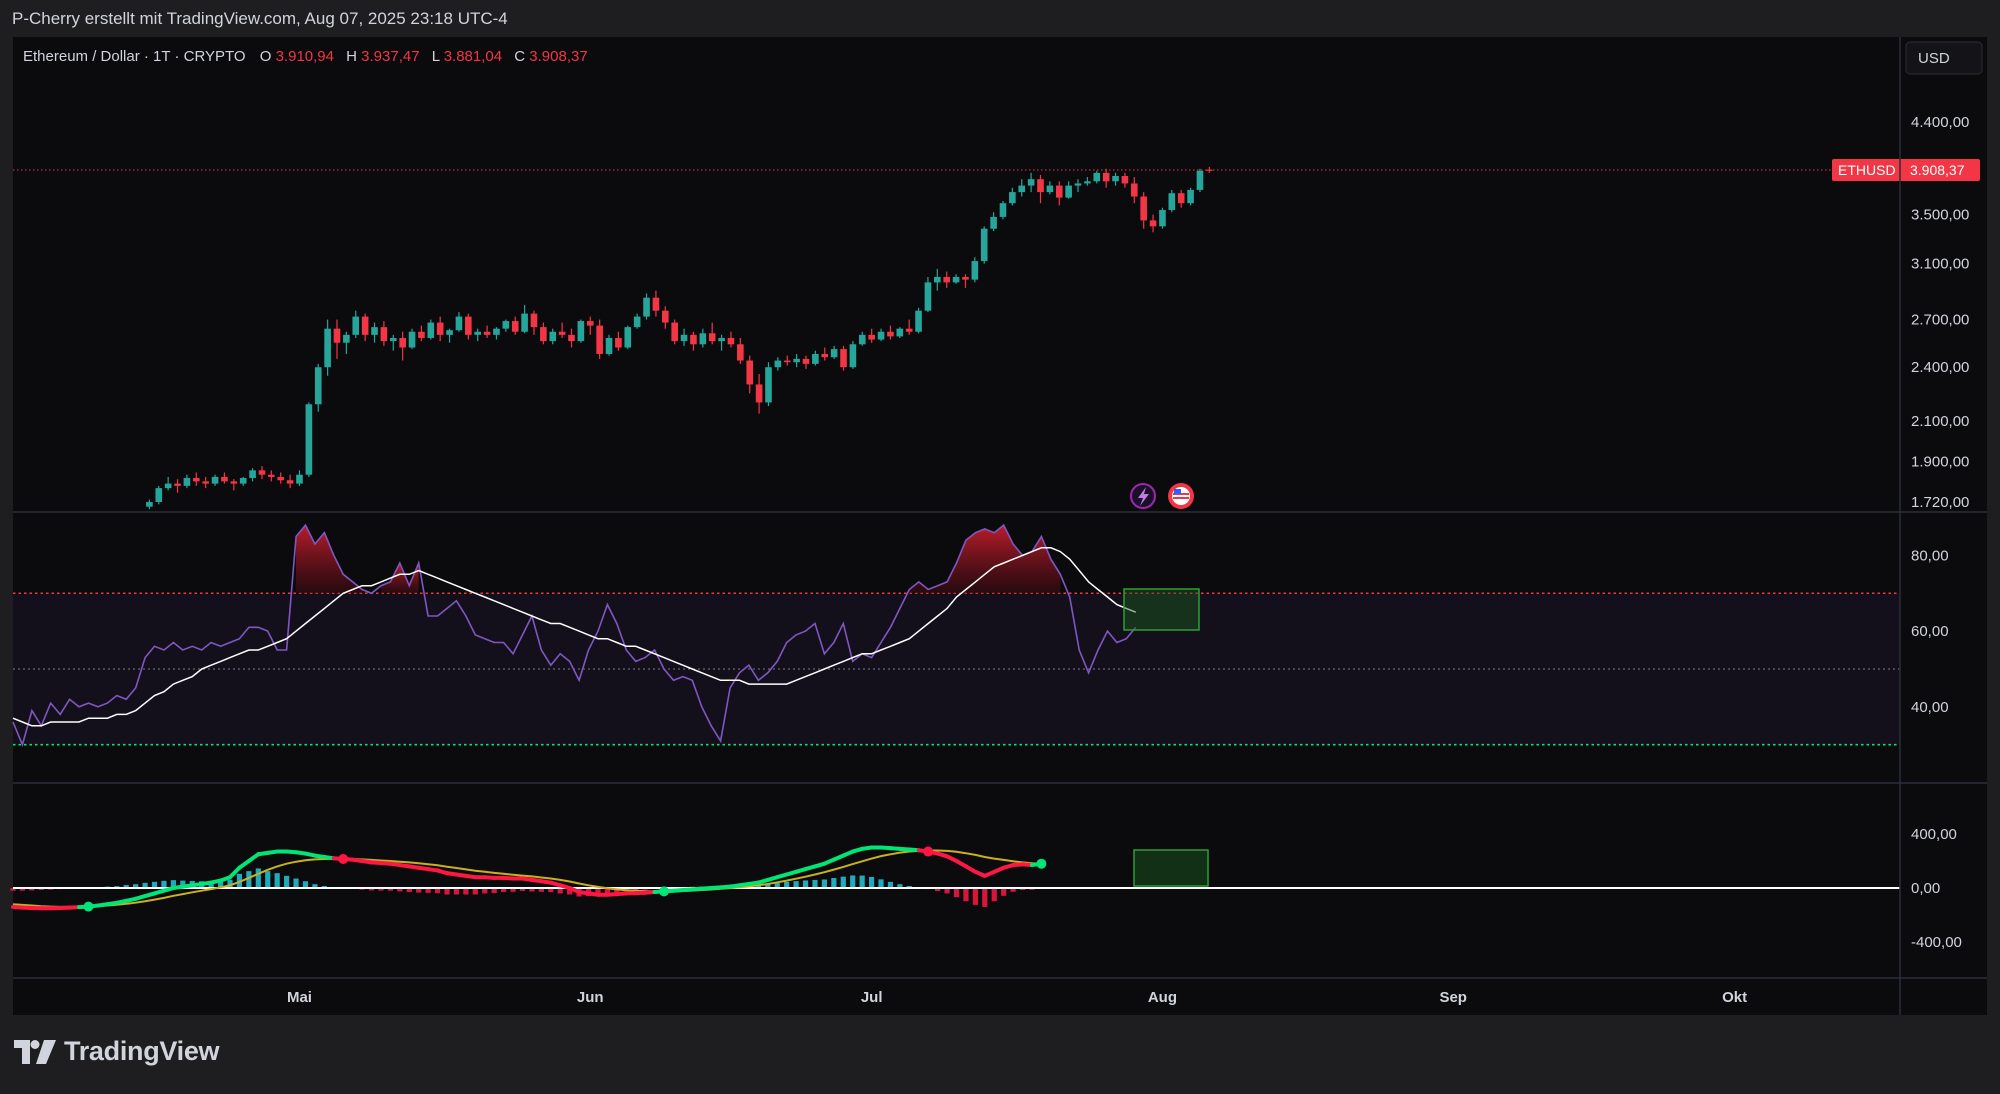 The image size is (2000, 1094). I want to click on currency-button: USD, so click(1944, 58).